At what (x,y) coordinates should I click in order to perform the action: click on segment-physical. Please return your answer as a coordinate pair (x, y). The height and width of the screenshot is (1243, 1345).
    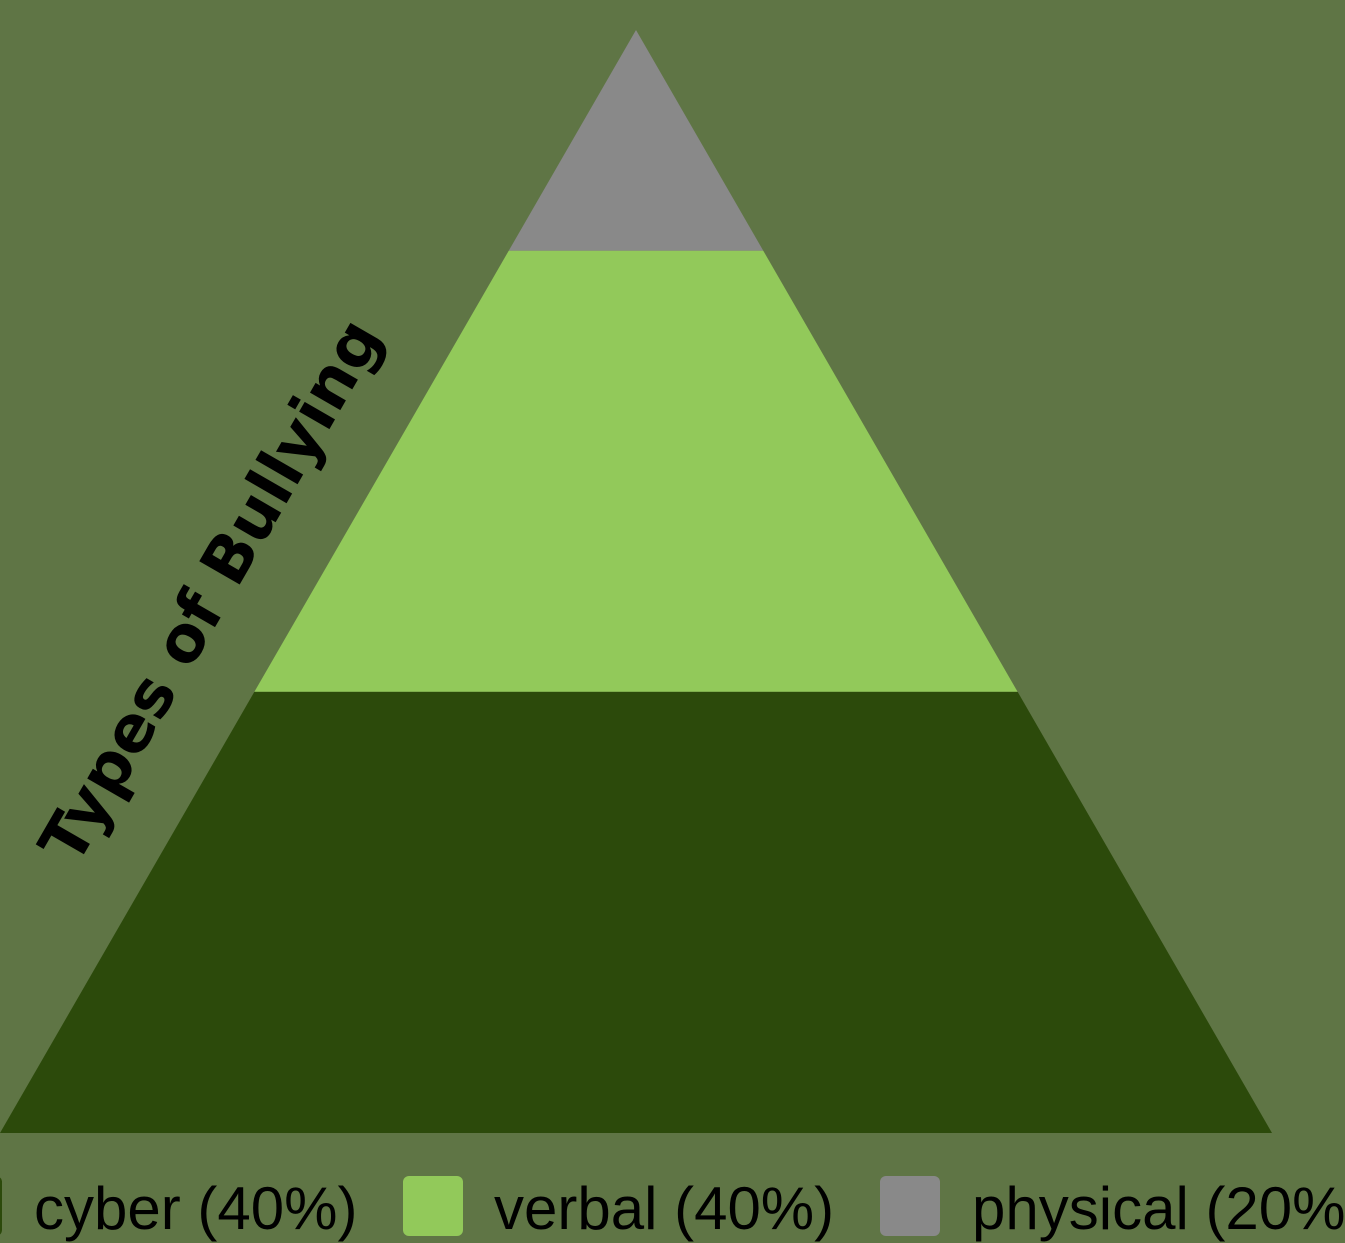
    Looking at the image, I should click on (636, 140).